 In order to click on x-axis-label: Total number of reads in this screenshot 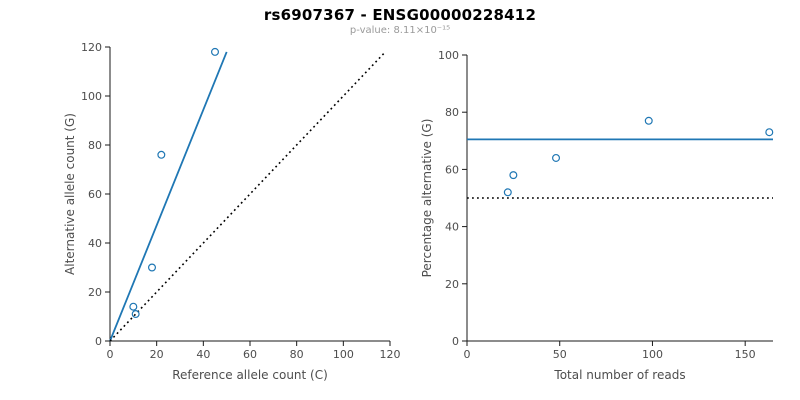, I will do `click(619, 375)`.